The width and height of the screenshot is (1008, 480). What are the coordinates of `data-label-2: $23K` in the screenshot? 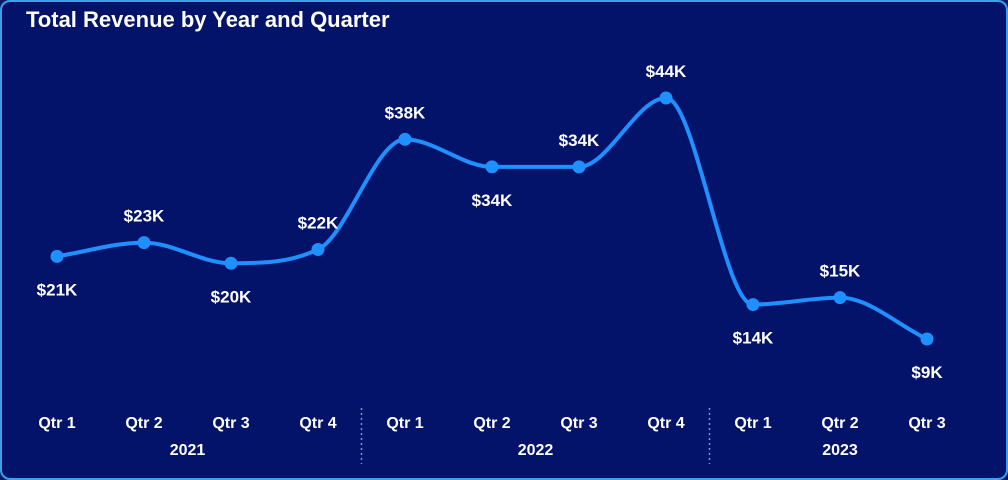 It's located at (144, 216).